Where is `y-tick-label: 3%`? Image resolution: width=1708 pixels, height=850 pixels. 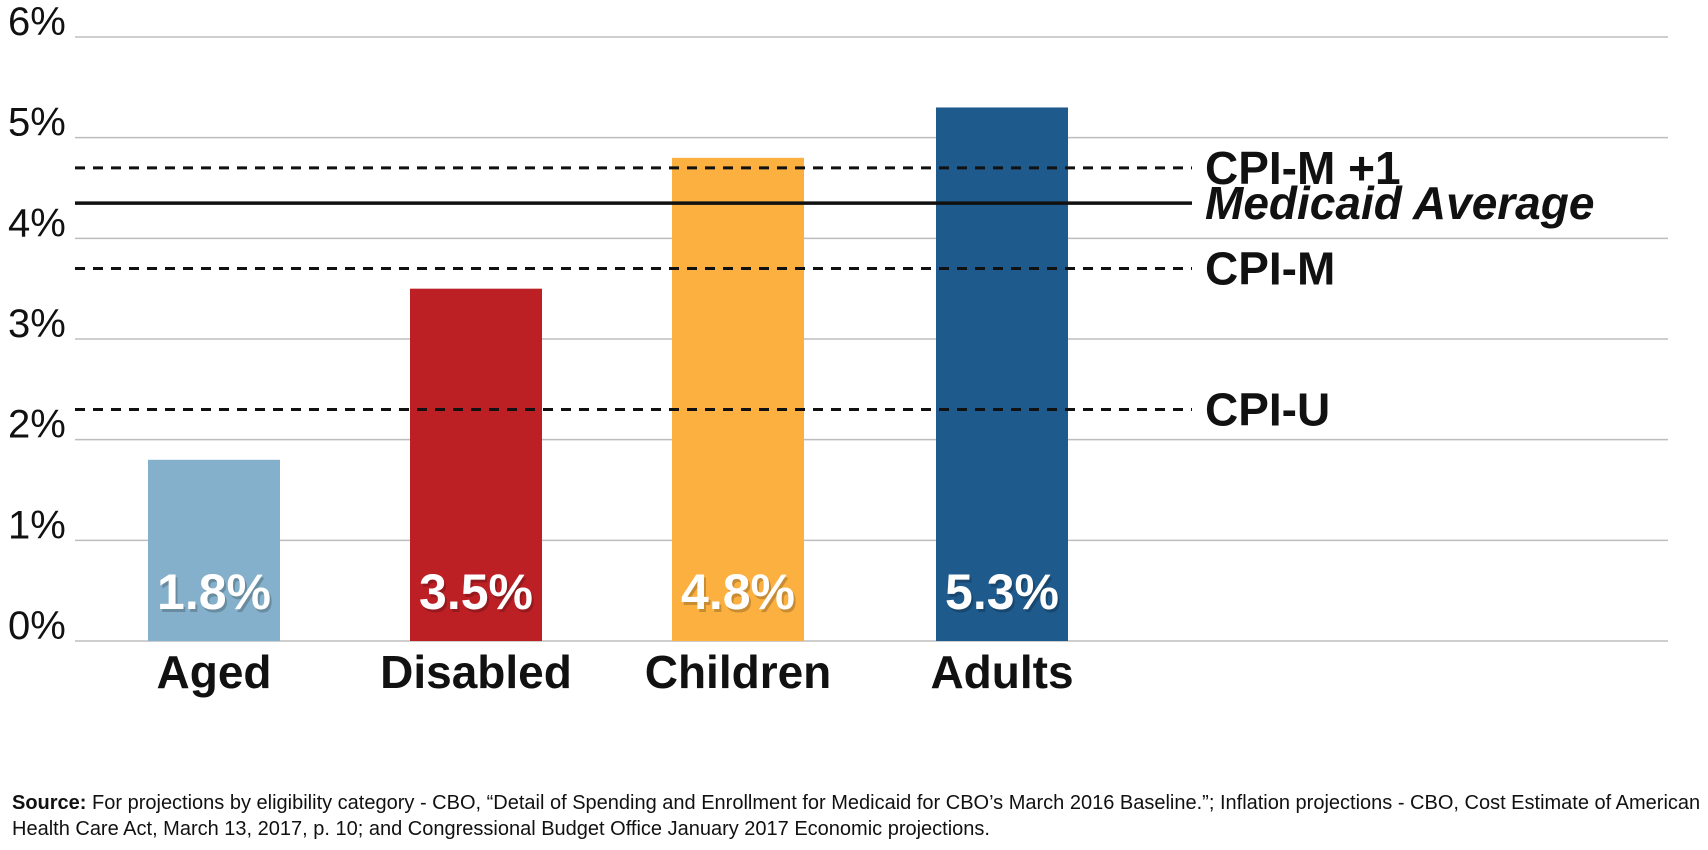 y-tick-label: 3% is located at coordinates (37, 324).